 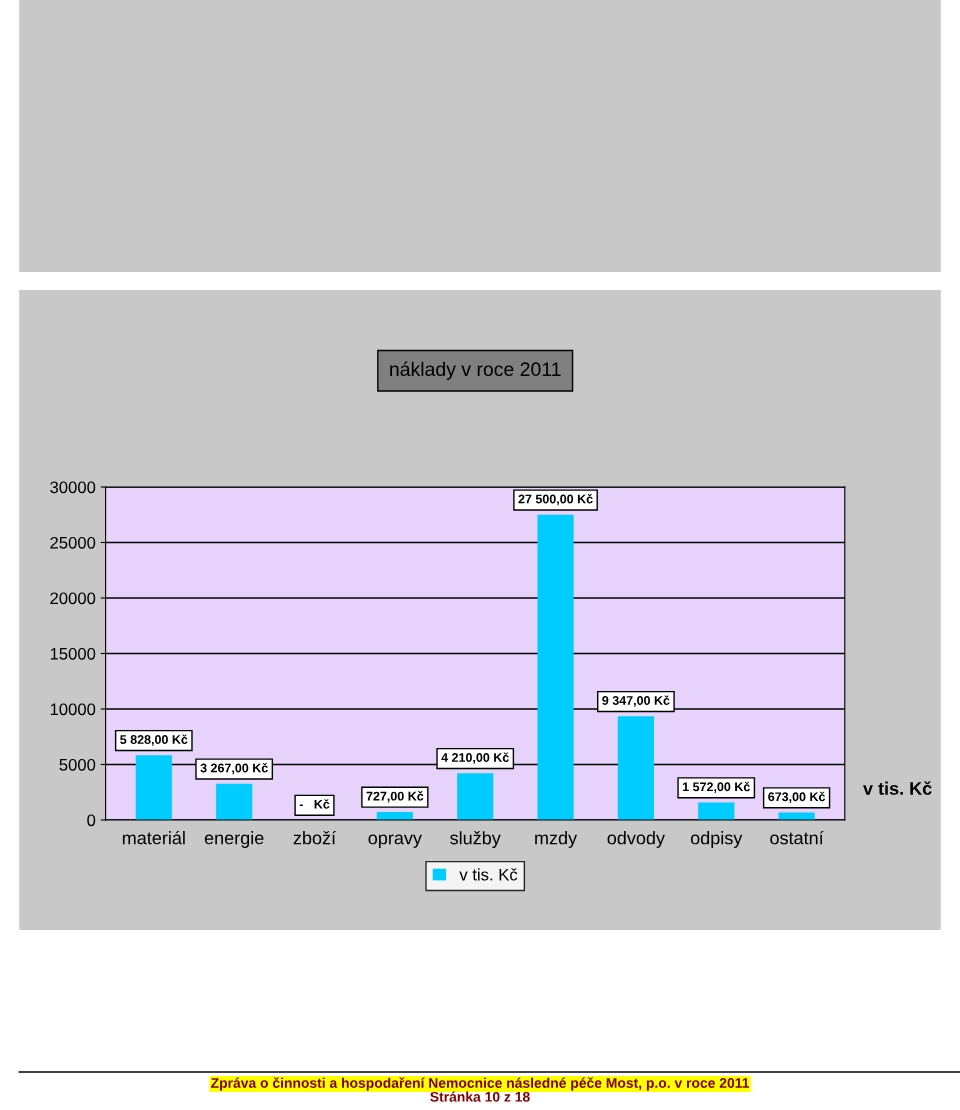 I want to click on y-tick-label: 0, so click(x=91, y=820).